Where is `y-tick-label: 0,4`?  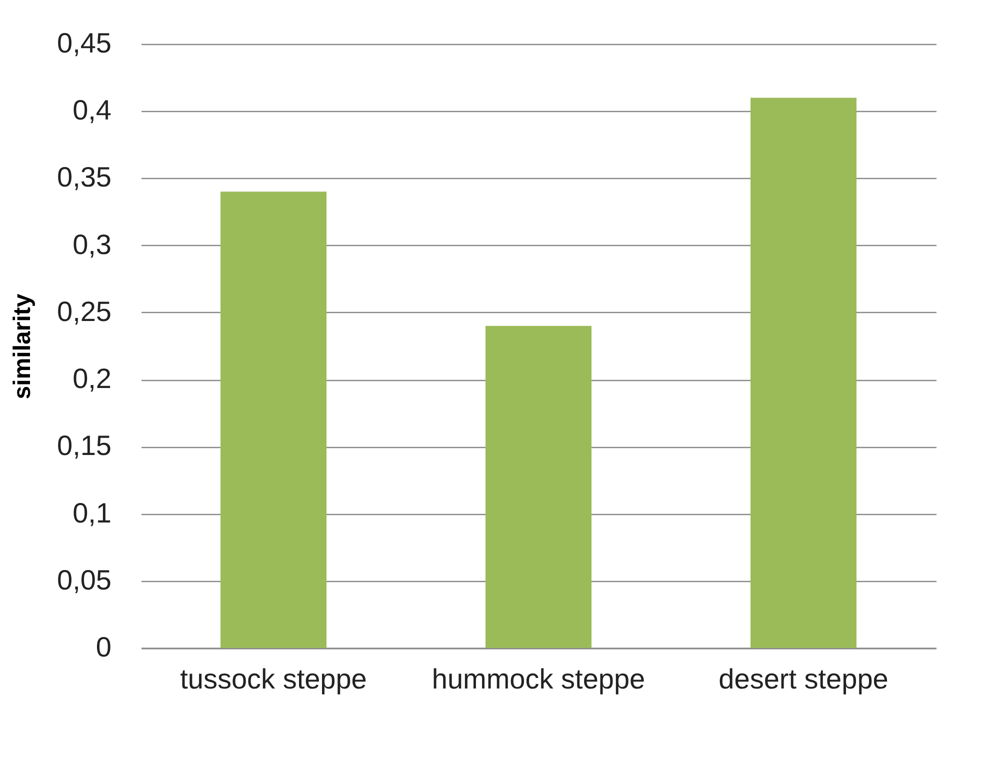
y-tick-label: 0,4 is located at coordinates (92, 110).